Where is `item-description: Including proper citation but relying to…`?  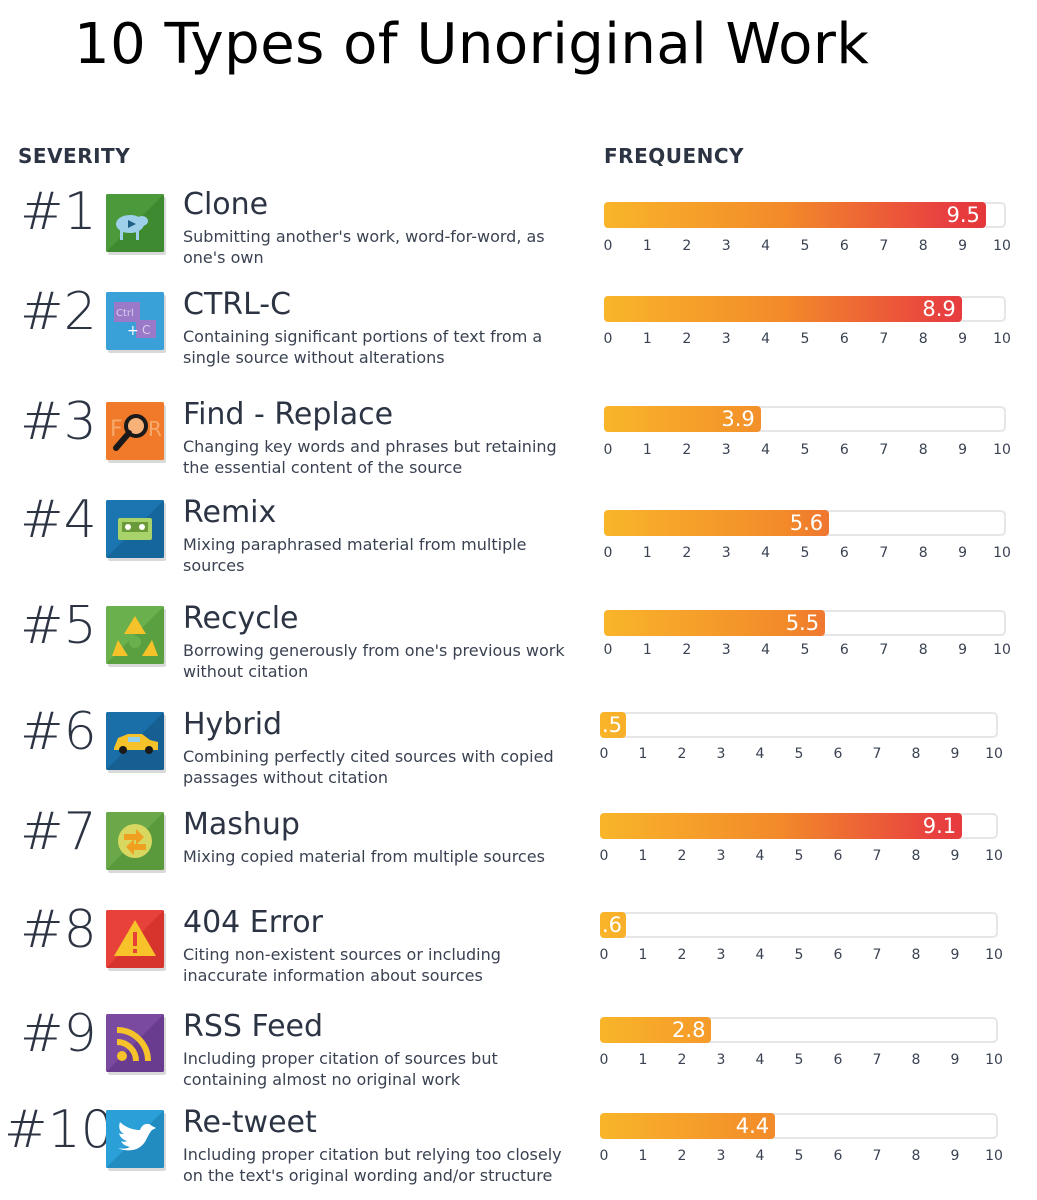
item-description: Including proper citation but relying to… is located at coordinates (372, 1165).